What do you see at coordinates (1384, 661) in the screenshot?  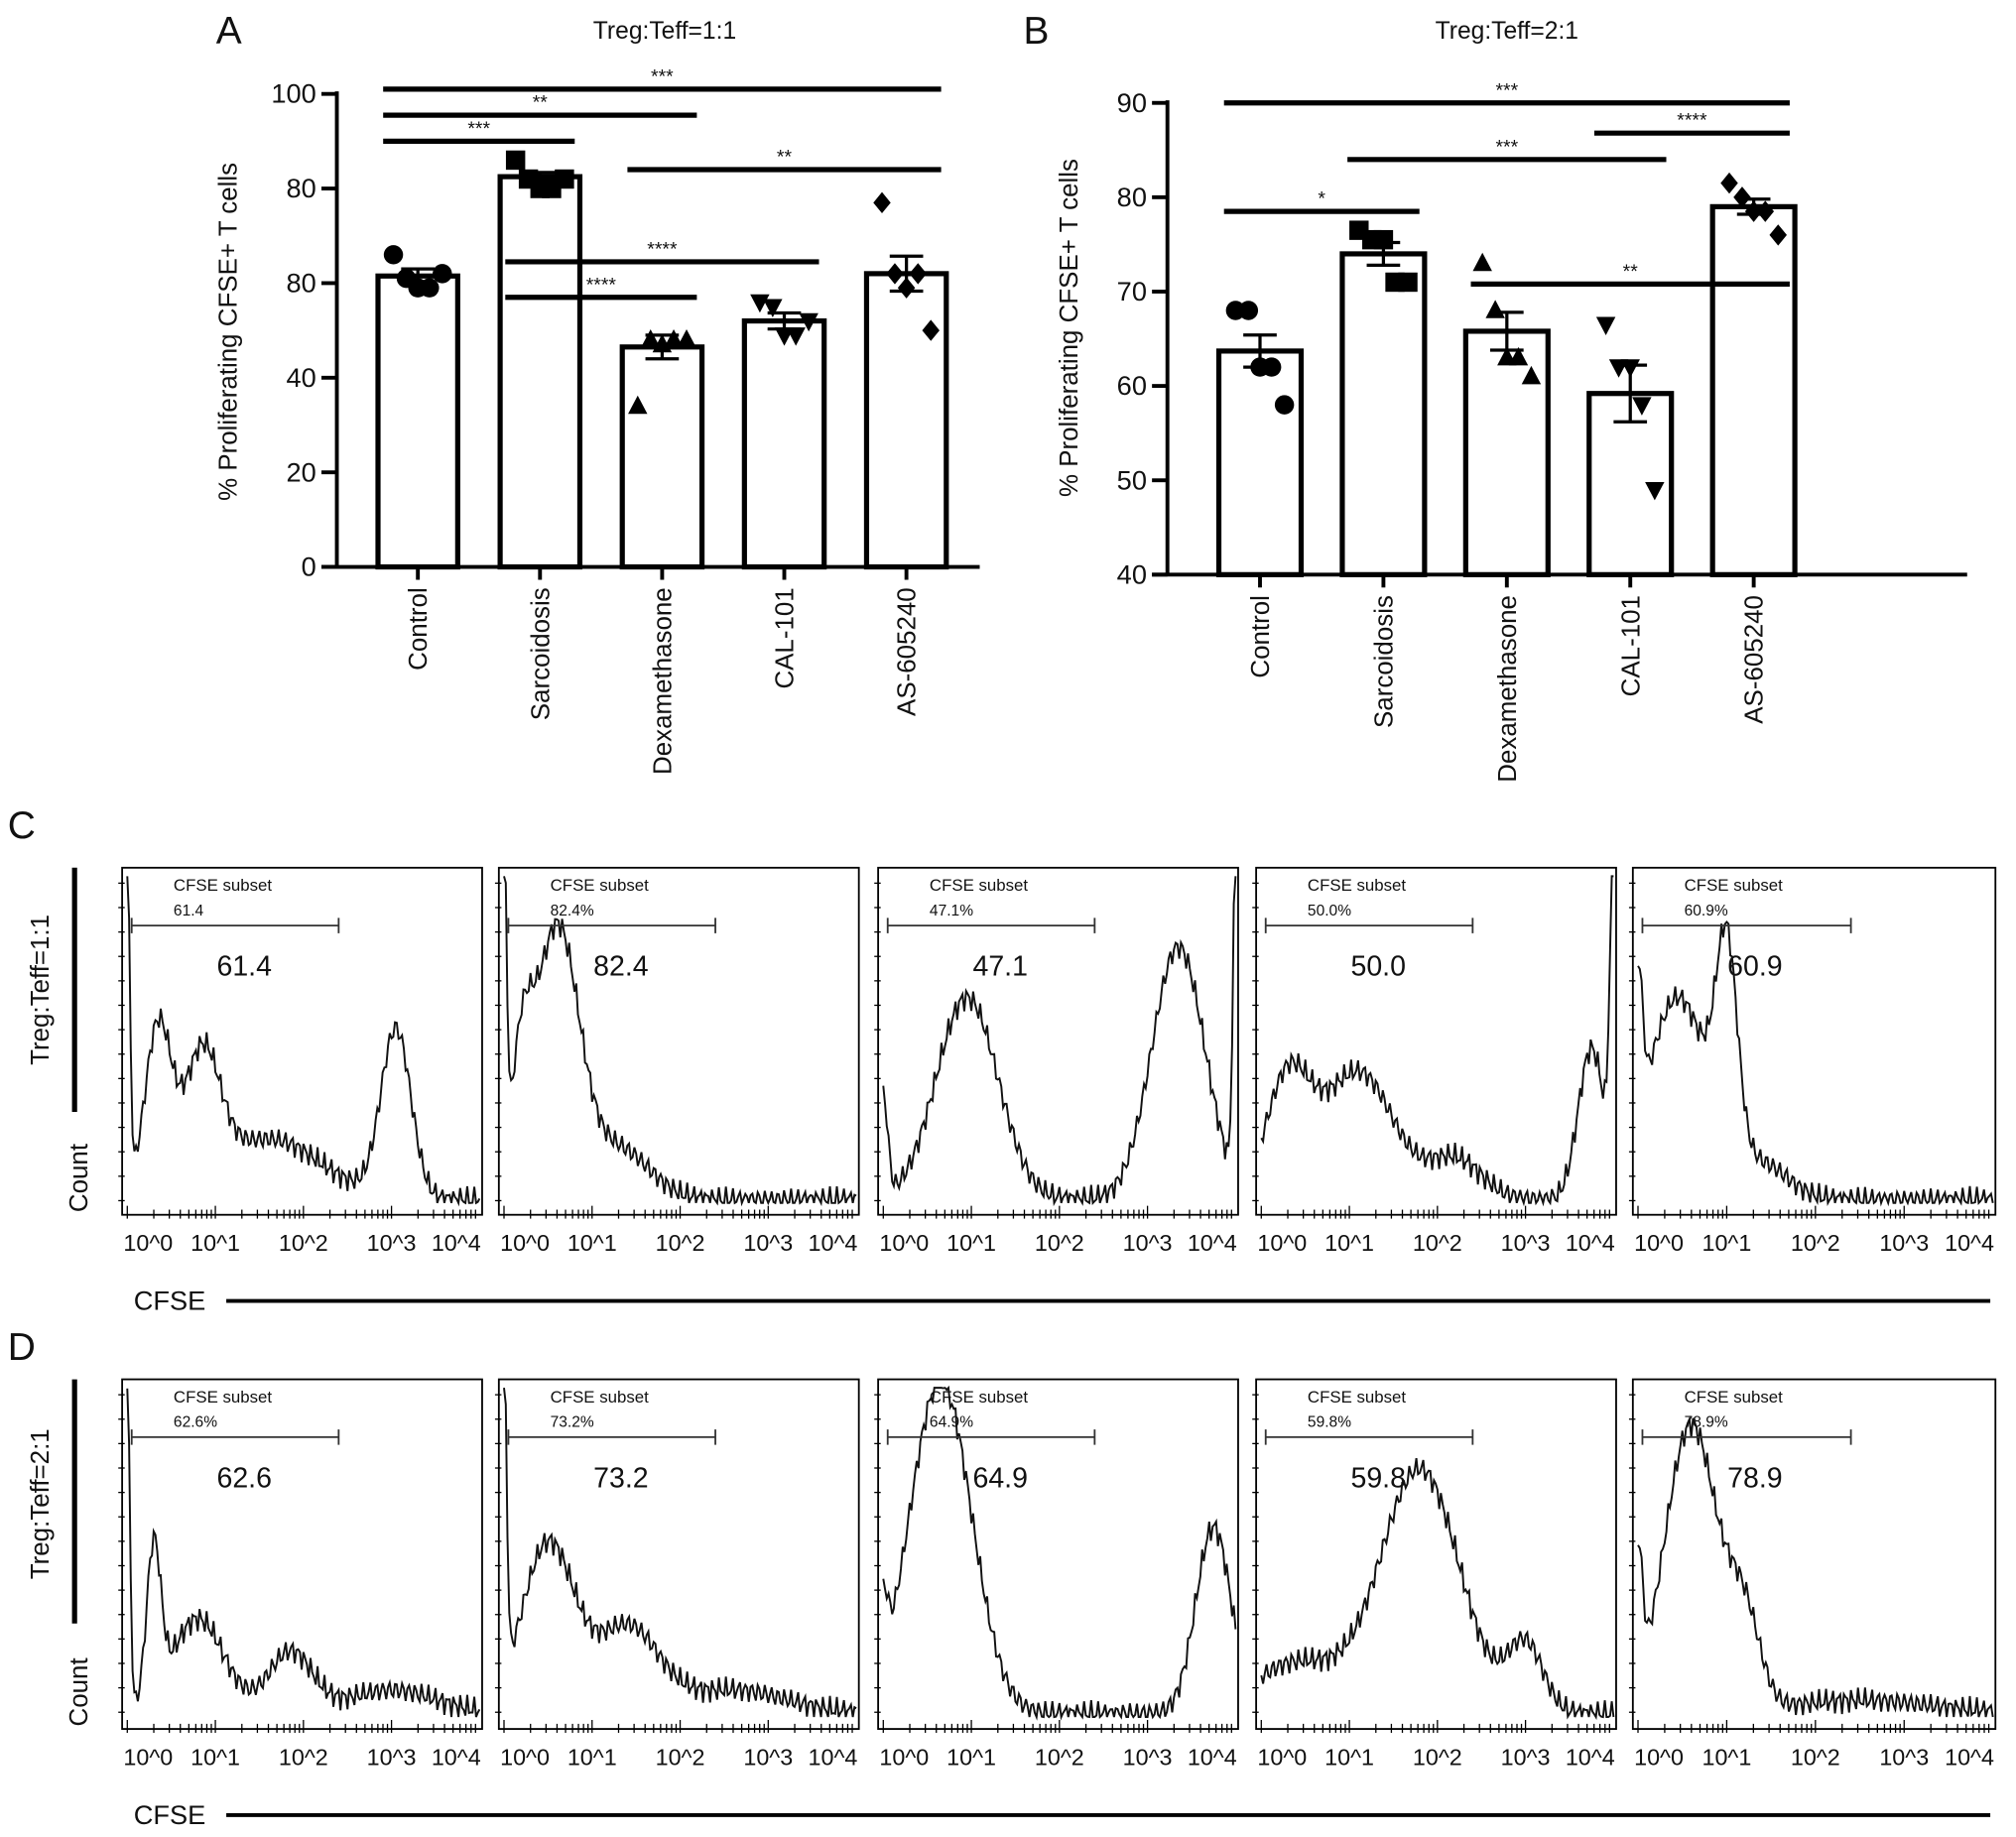 I see `x-tick-label: Sarcoidosis` at bounding box center [1384, 661].